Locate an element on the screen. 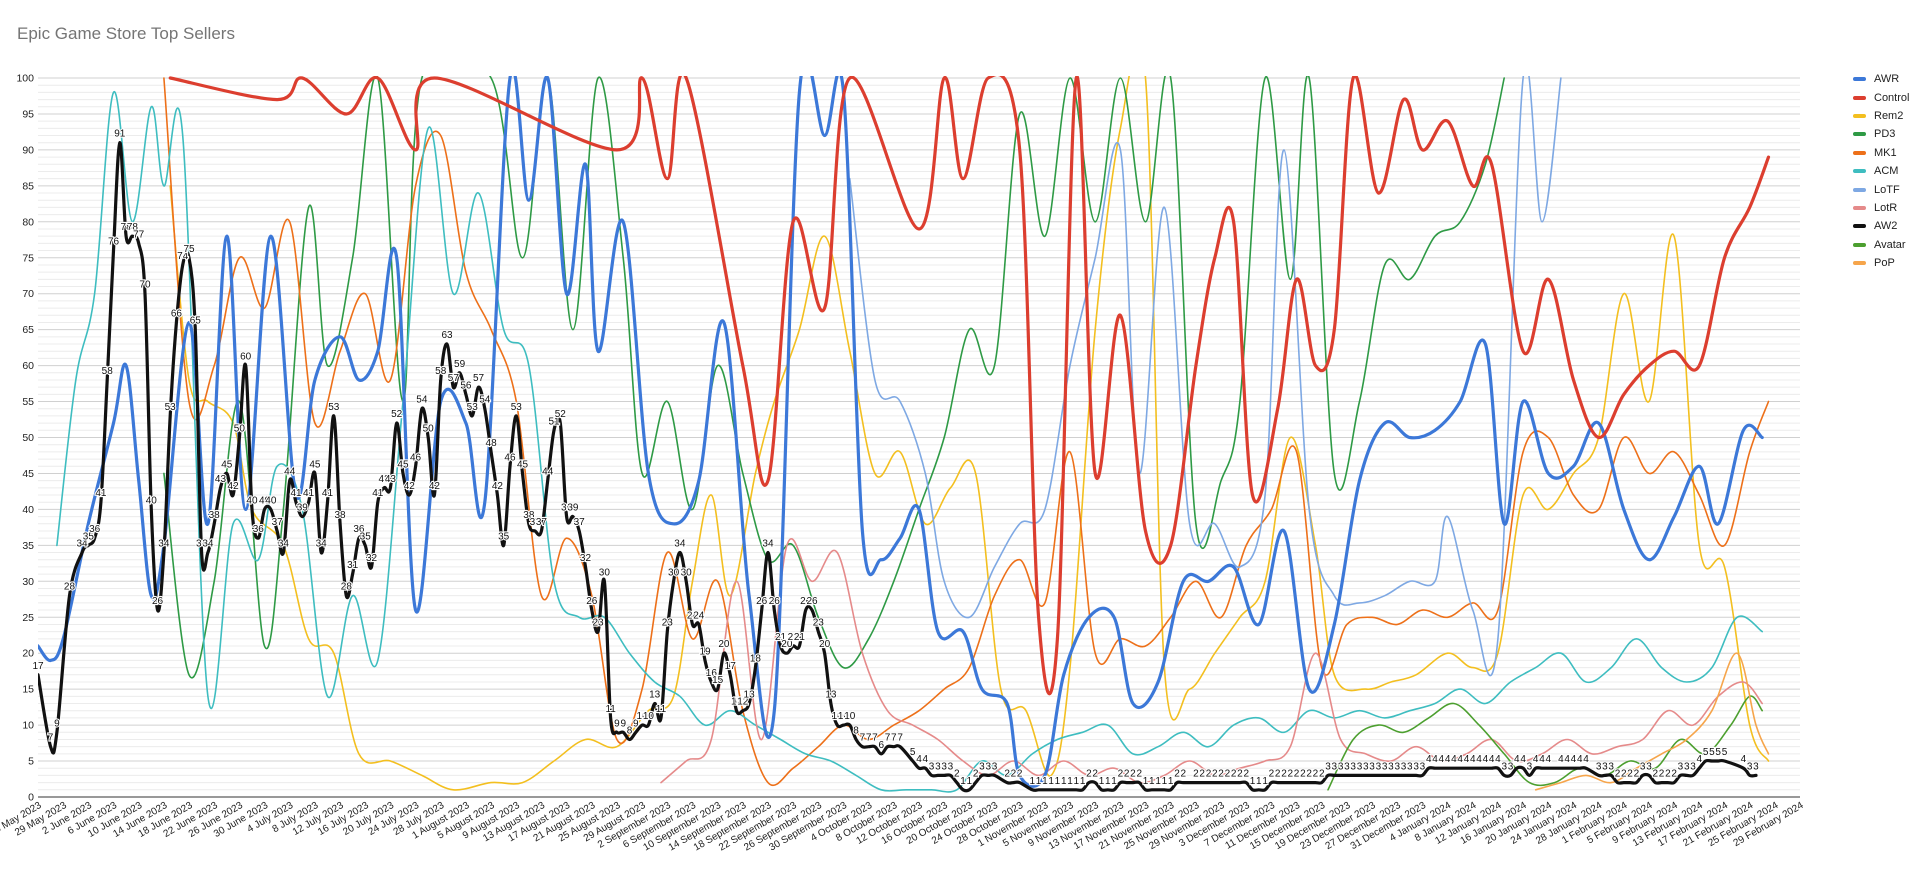  data-label: 37 is located at coordinates (278, 522).